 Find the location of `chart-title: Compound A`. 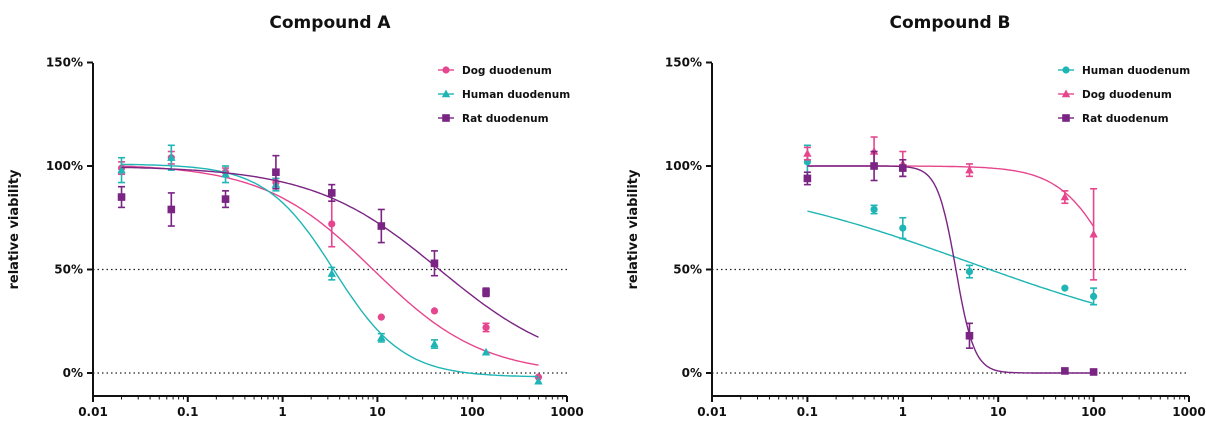

chart-title: Compound A is located at coordinates (330, 23).